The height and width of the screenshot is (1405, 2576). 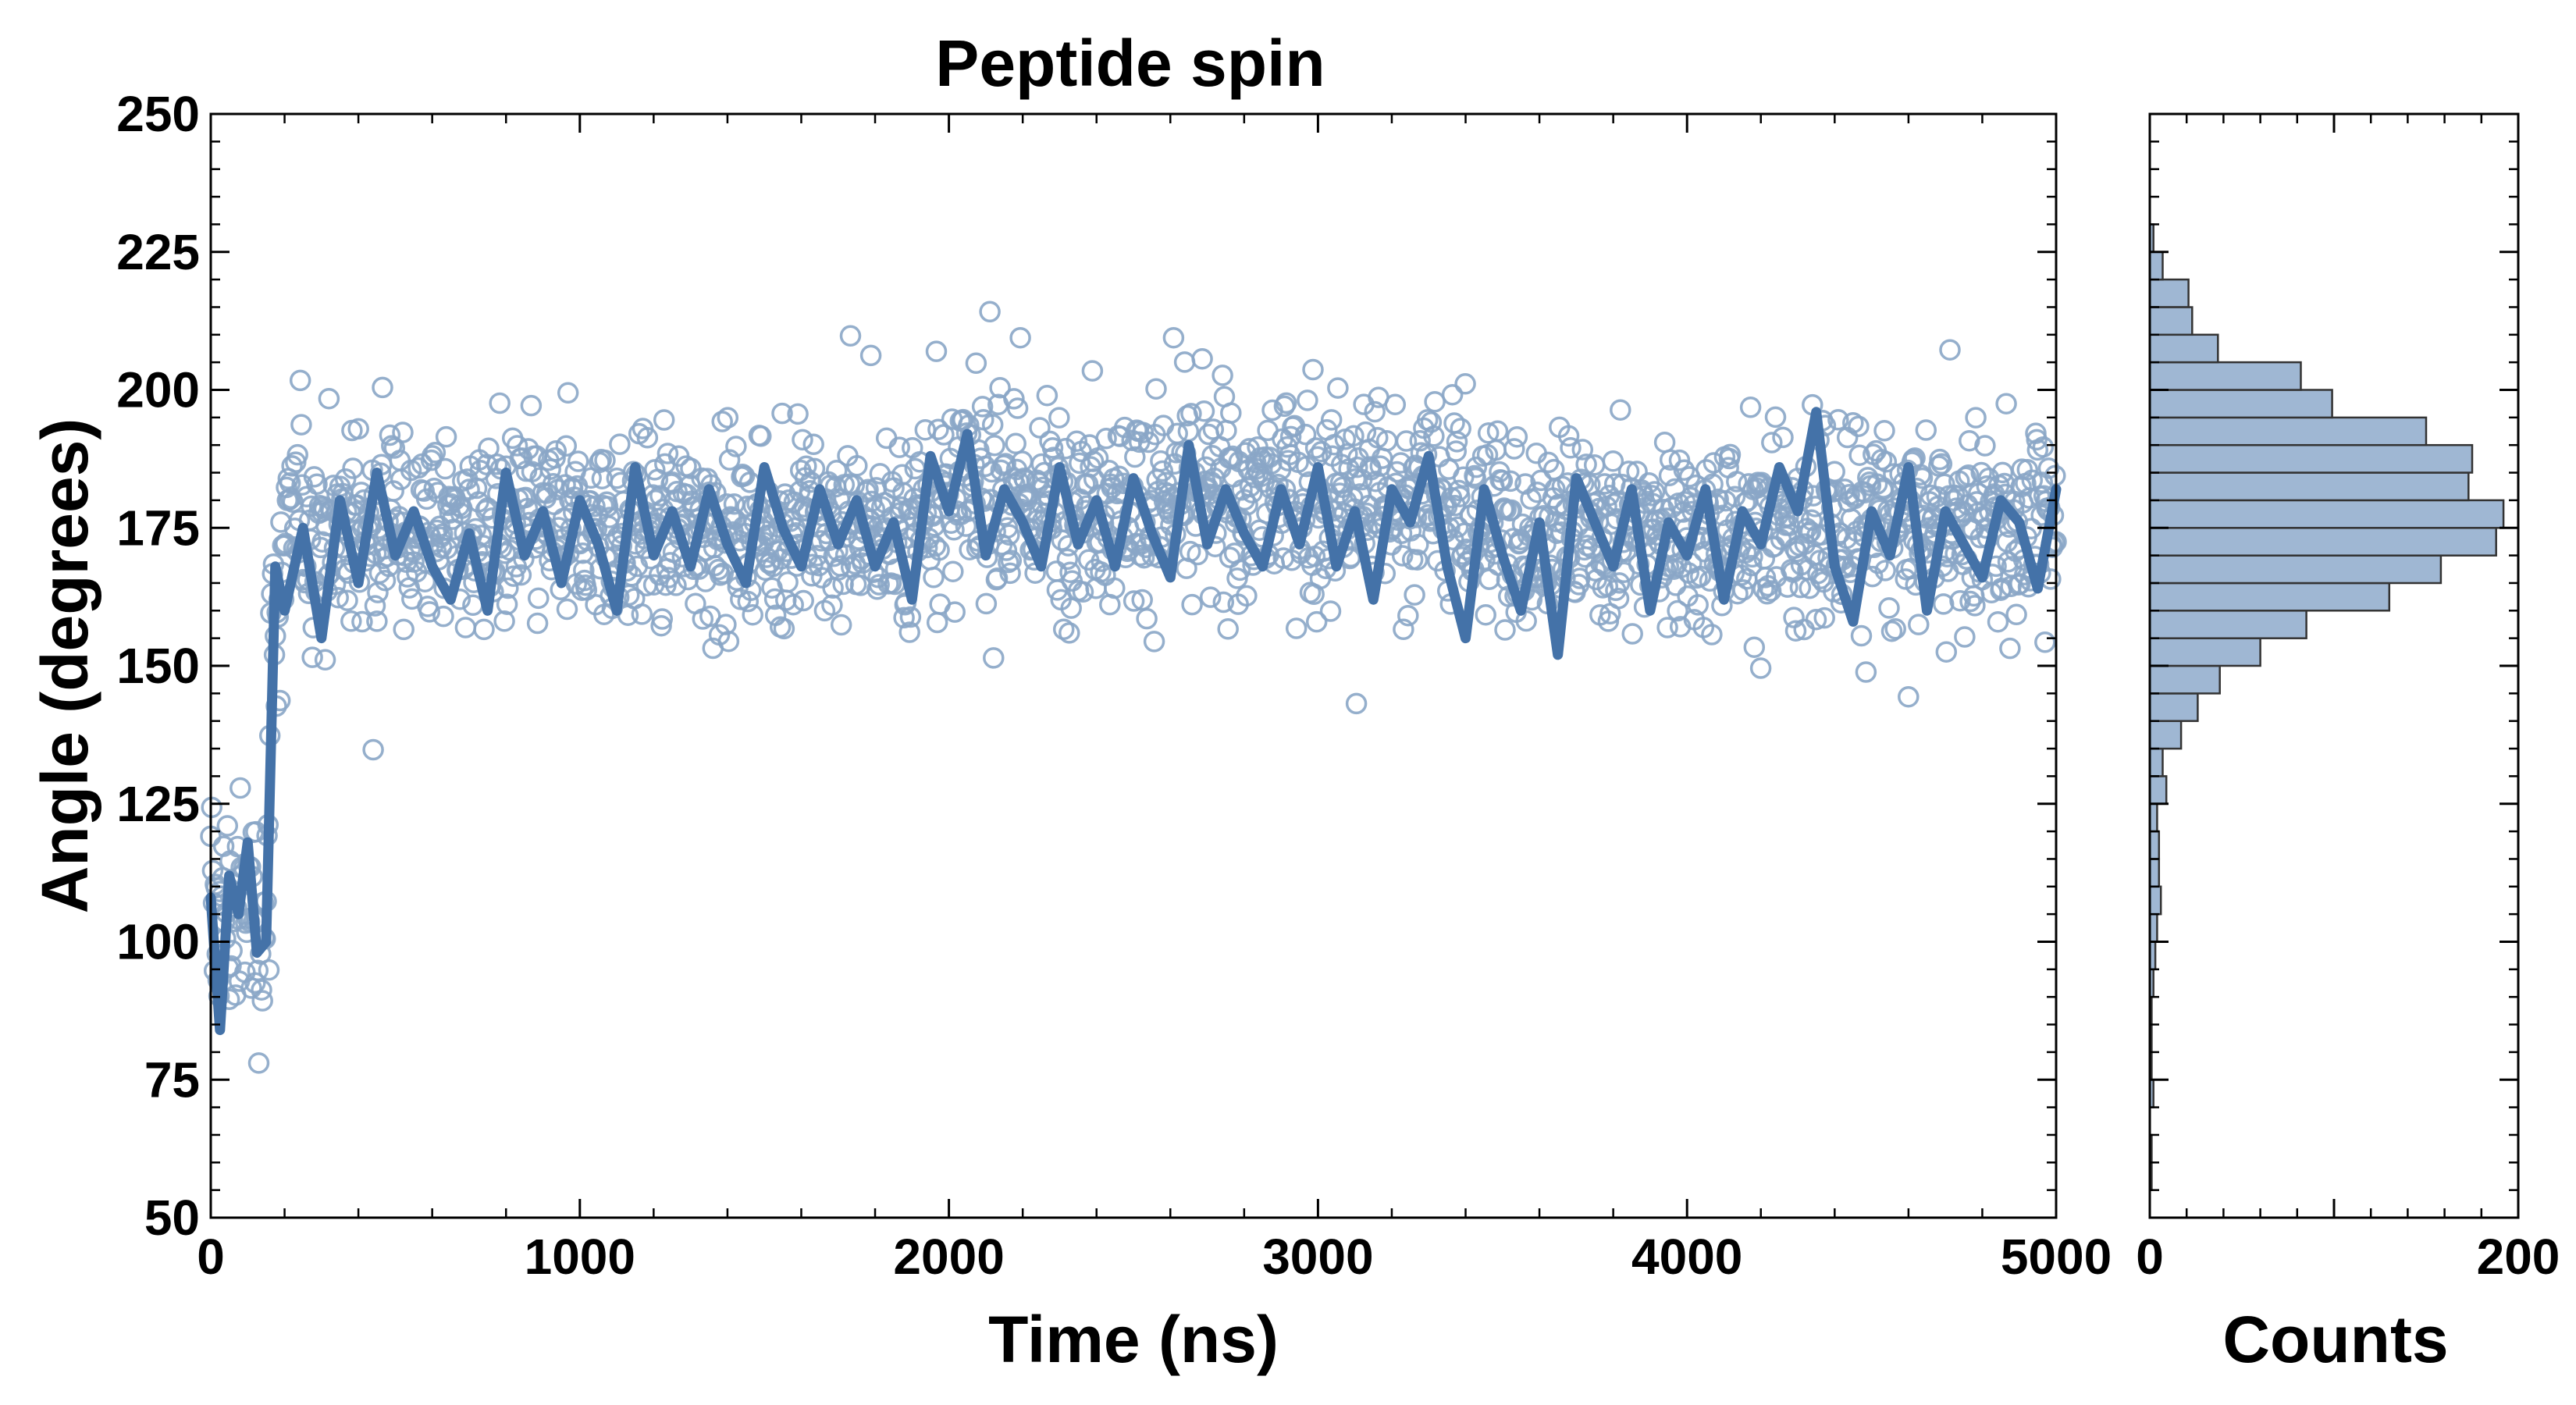 I want to click on y-tick-label: 50, so click(x=172, y=1218).